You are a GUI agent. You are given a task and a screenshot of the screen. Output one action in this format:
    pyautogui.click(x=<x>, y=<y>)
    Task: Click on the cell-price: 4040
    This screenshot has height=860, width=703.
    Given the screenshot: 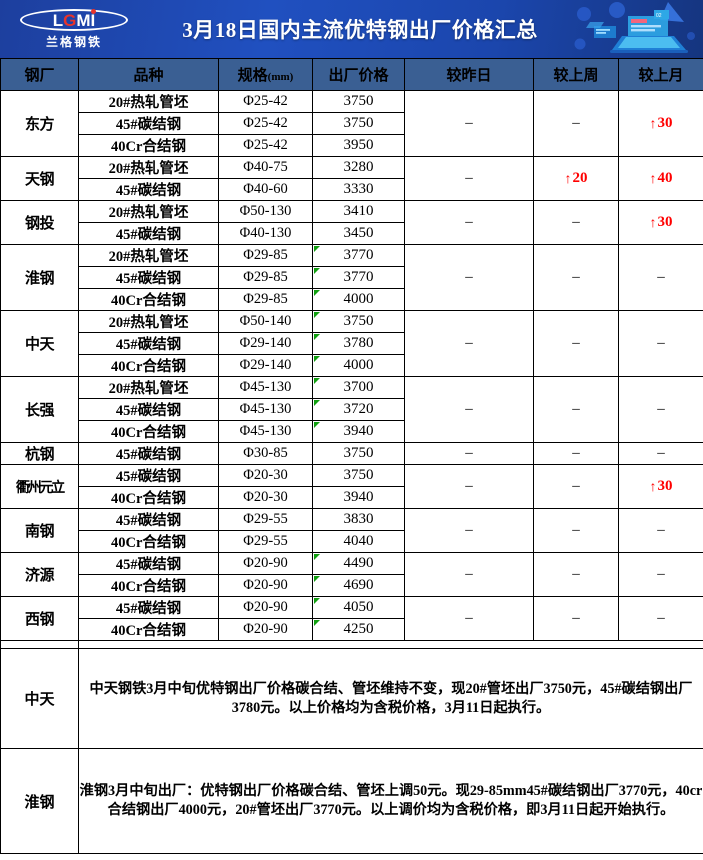 What is the action you would take?
    pyautogui.click(x=358, y=541)
    